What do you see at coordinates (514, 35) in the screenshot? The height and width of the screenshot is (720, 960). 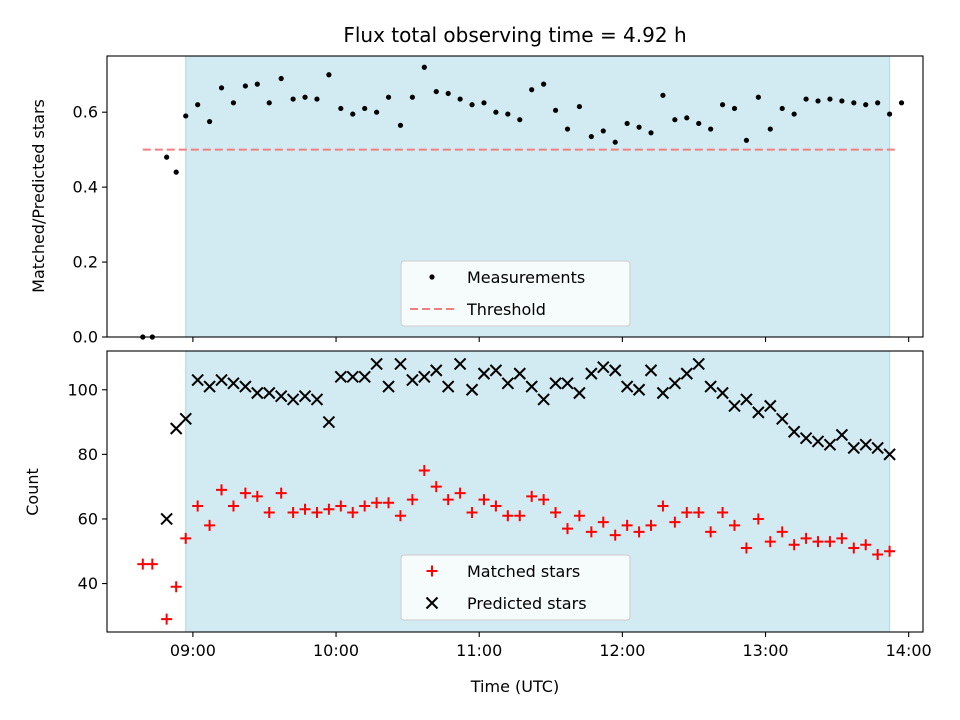 I see `chart-title: Flux total observing time = 4.92 h` at bounding box center [514, 35].